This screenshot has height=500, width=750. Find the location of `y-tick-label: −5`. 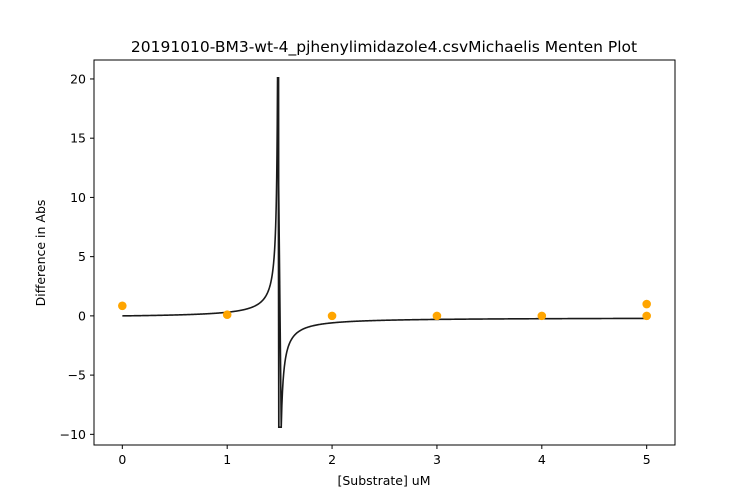

y-tick-label: −5 is located at coordinates (77, 375).